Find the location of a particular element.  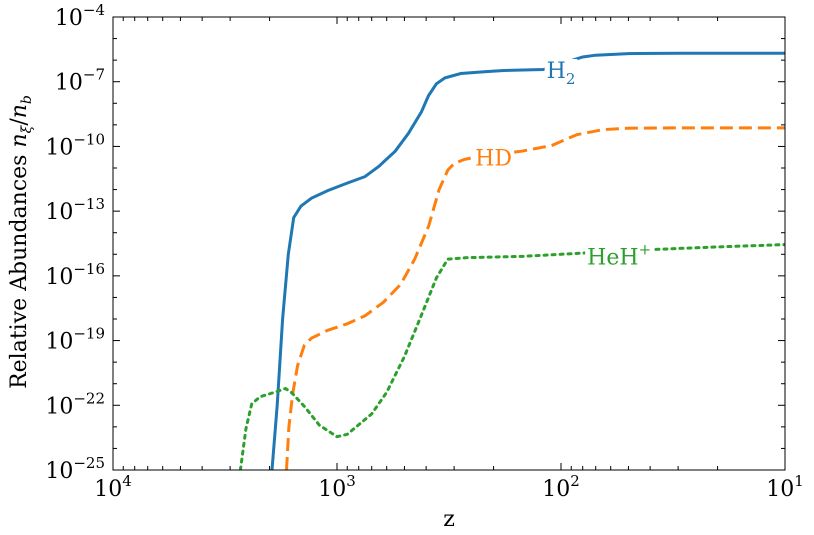

y-tick-label: 10⁻⁷ is located at coordinates (80, 81).